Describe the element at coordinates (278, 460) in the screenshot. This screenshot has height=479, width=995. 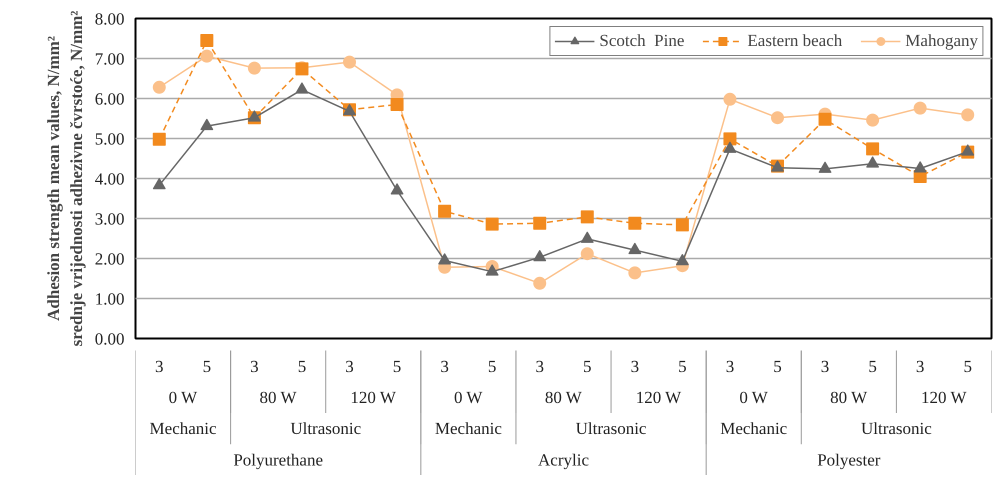
I see `text: Polyurethane` at that location.